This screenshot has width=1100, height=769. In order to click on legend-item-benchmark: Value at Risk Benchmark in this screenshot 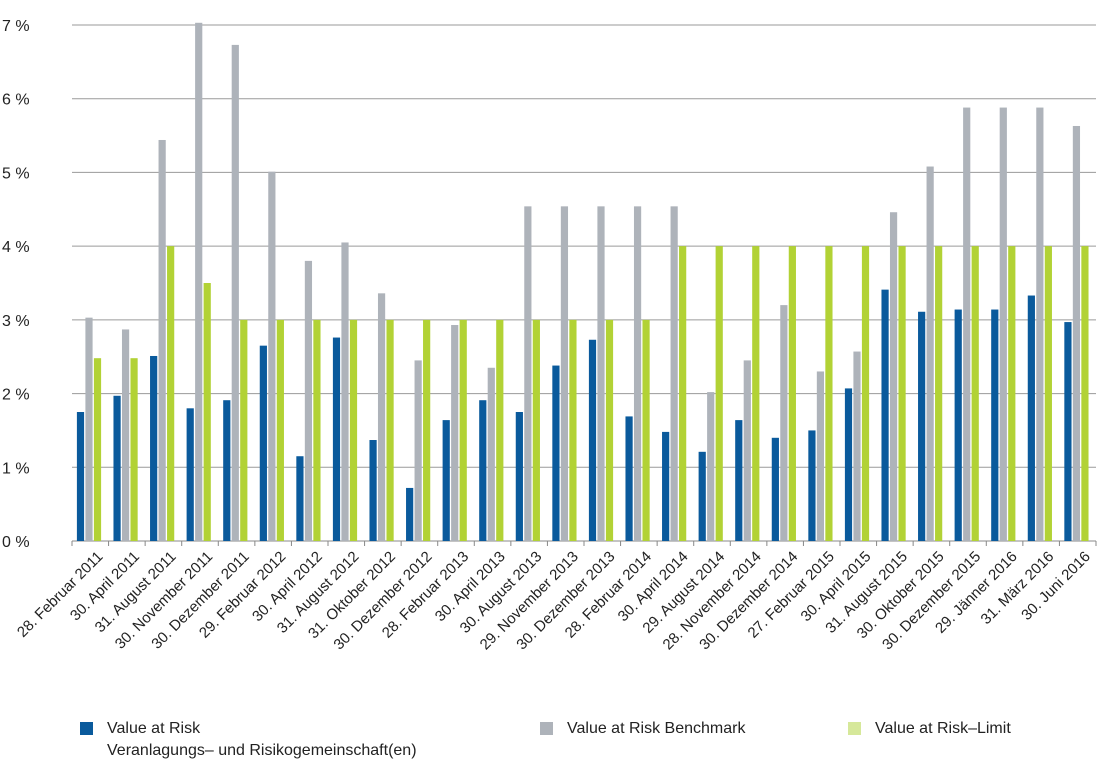, I will do `click(642, 729)`.